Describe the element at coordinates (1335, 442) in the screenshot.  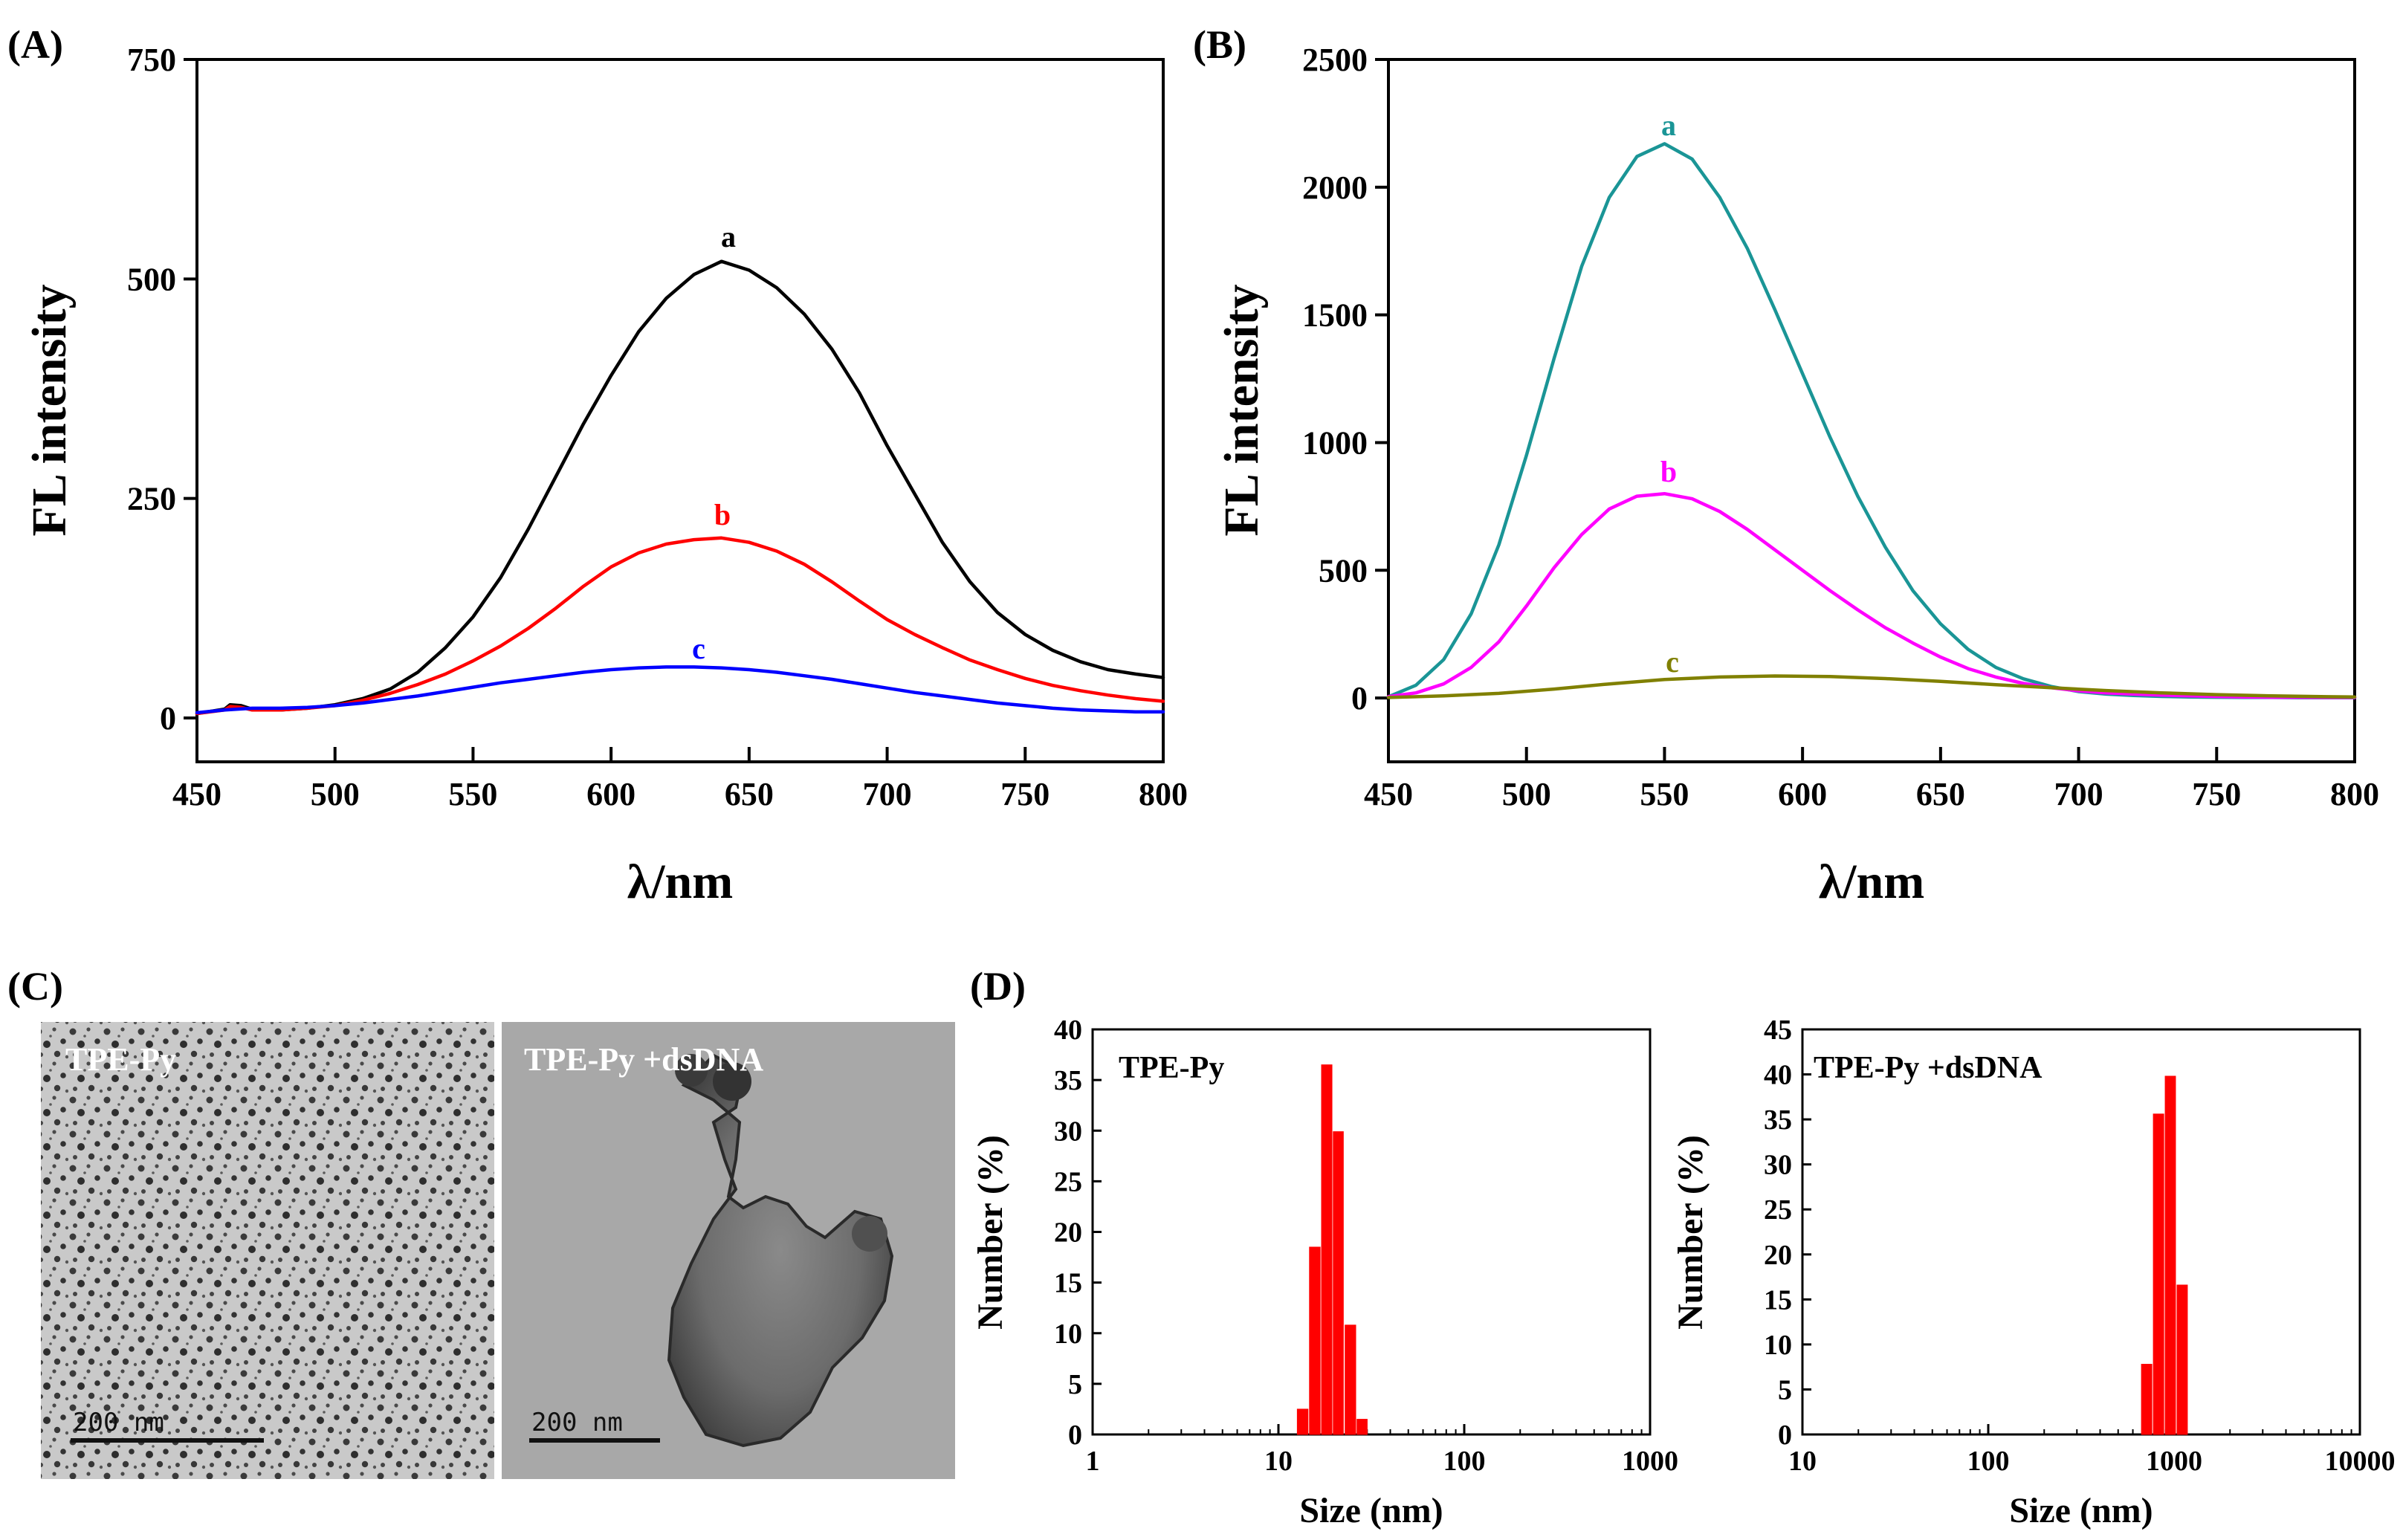
I see `y-tick-label-b-2: 1000` at that location.